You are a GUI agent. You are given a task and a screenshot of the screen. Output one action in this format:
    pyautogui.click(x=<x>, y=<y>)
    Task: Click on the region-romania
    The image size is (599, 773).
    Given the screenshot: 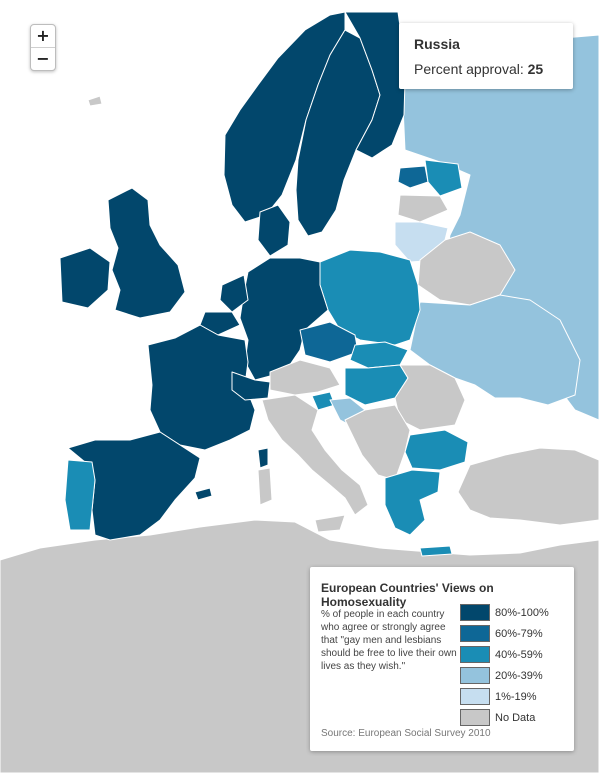 What is the action you would take?
    pyautogui.click(x=430, y=397)
    